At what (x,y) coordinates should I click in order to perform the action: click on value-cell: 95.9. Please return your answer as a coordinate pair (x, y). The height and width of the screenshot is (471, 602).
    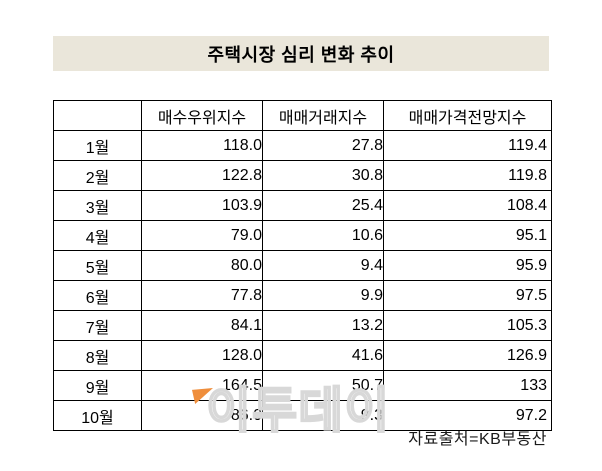
    Looking at the image, I should click on (467, 265).